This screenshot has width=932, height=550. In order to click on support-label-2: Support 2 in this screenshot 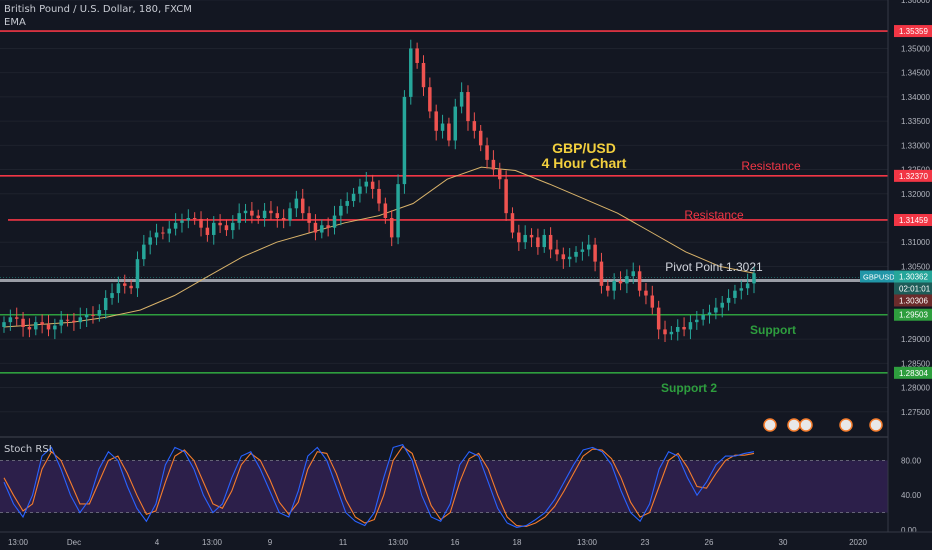, I will do `click(689, 388)`.